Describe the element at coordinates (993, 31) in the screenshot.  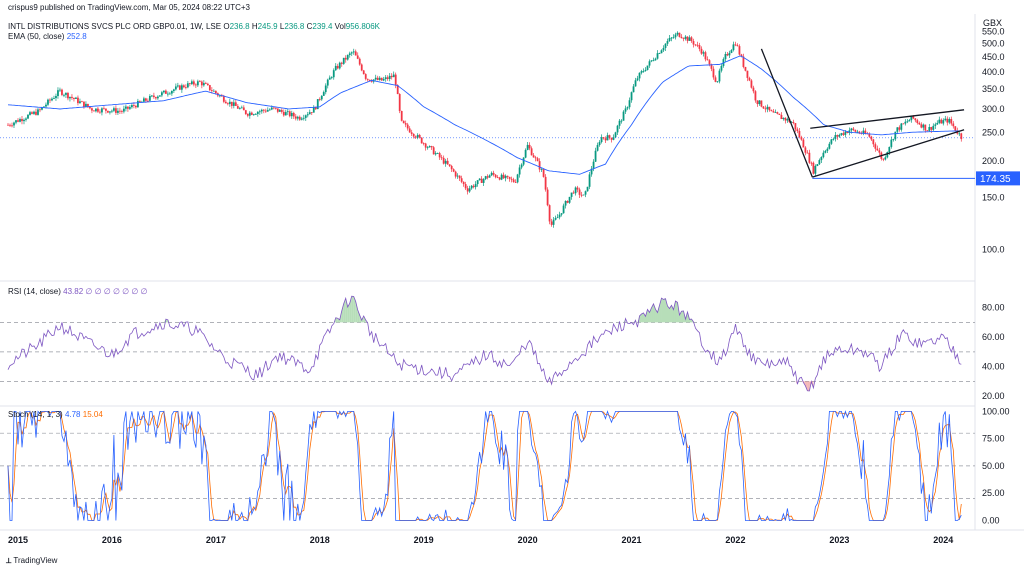
I see `price-axis-tick: 550.0` at that location.